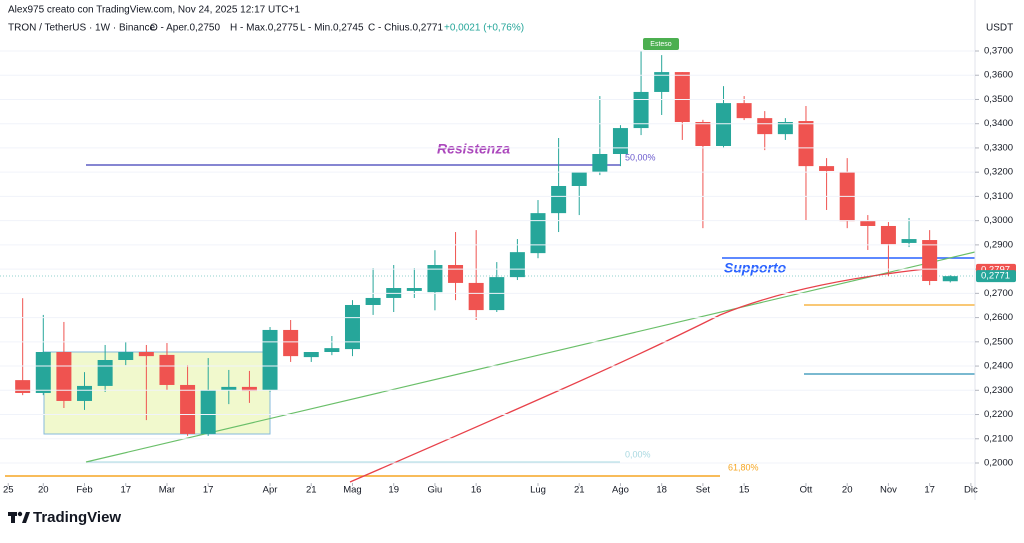  I want to click on x-tick-label: Dic, so click(971, 490).